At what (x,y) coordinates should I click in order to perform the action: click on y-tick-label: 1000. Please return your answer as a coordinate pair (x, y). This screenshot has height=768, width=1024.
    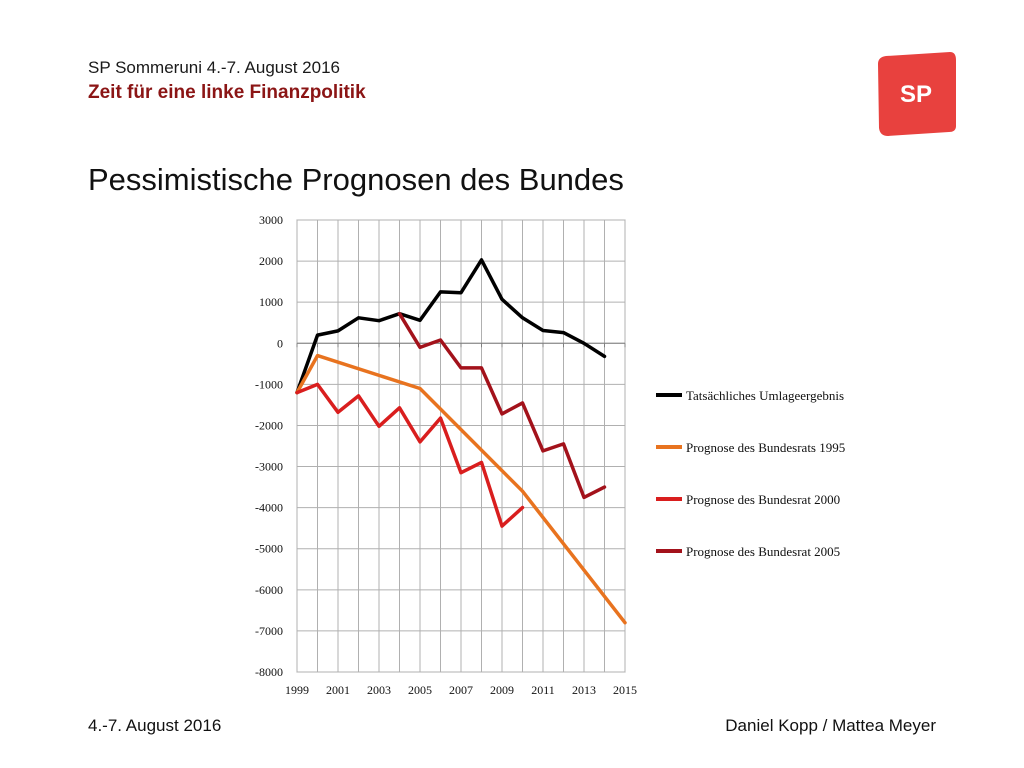
    Looking at the image, I should click on (271, 302).